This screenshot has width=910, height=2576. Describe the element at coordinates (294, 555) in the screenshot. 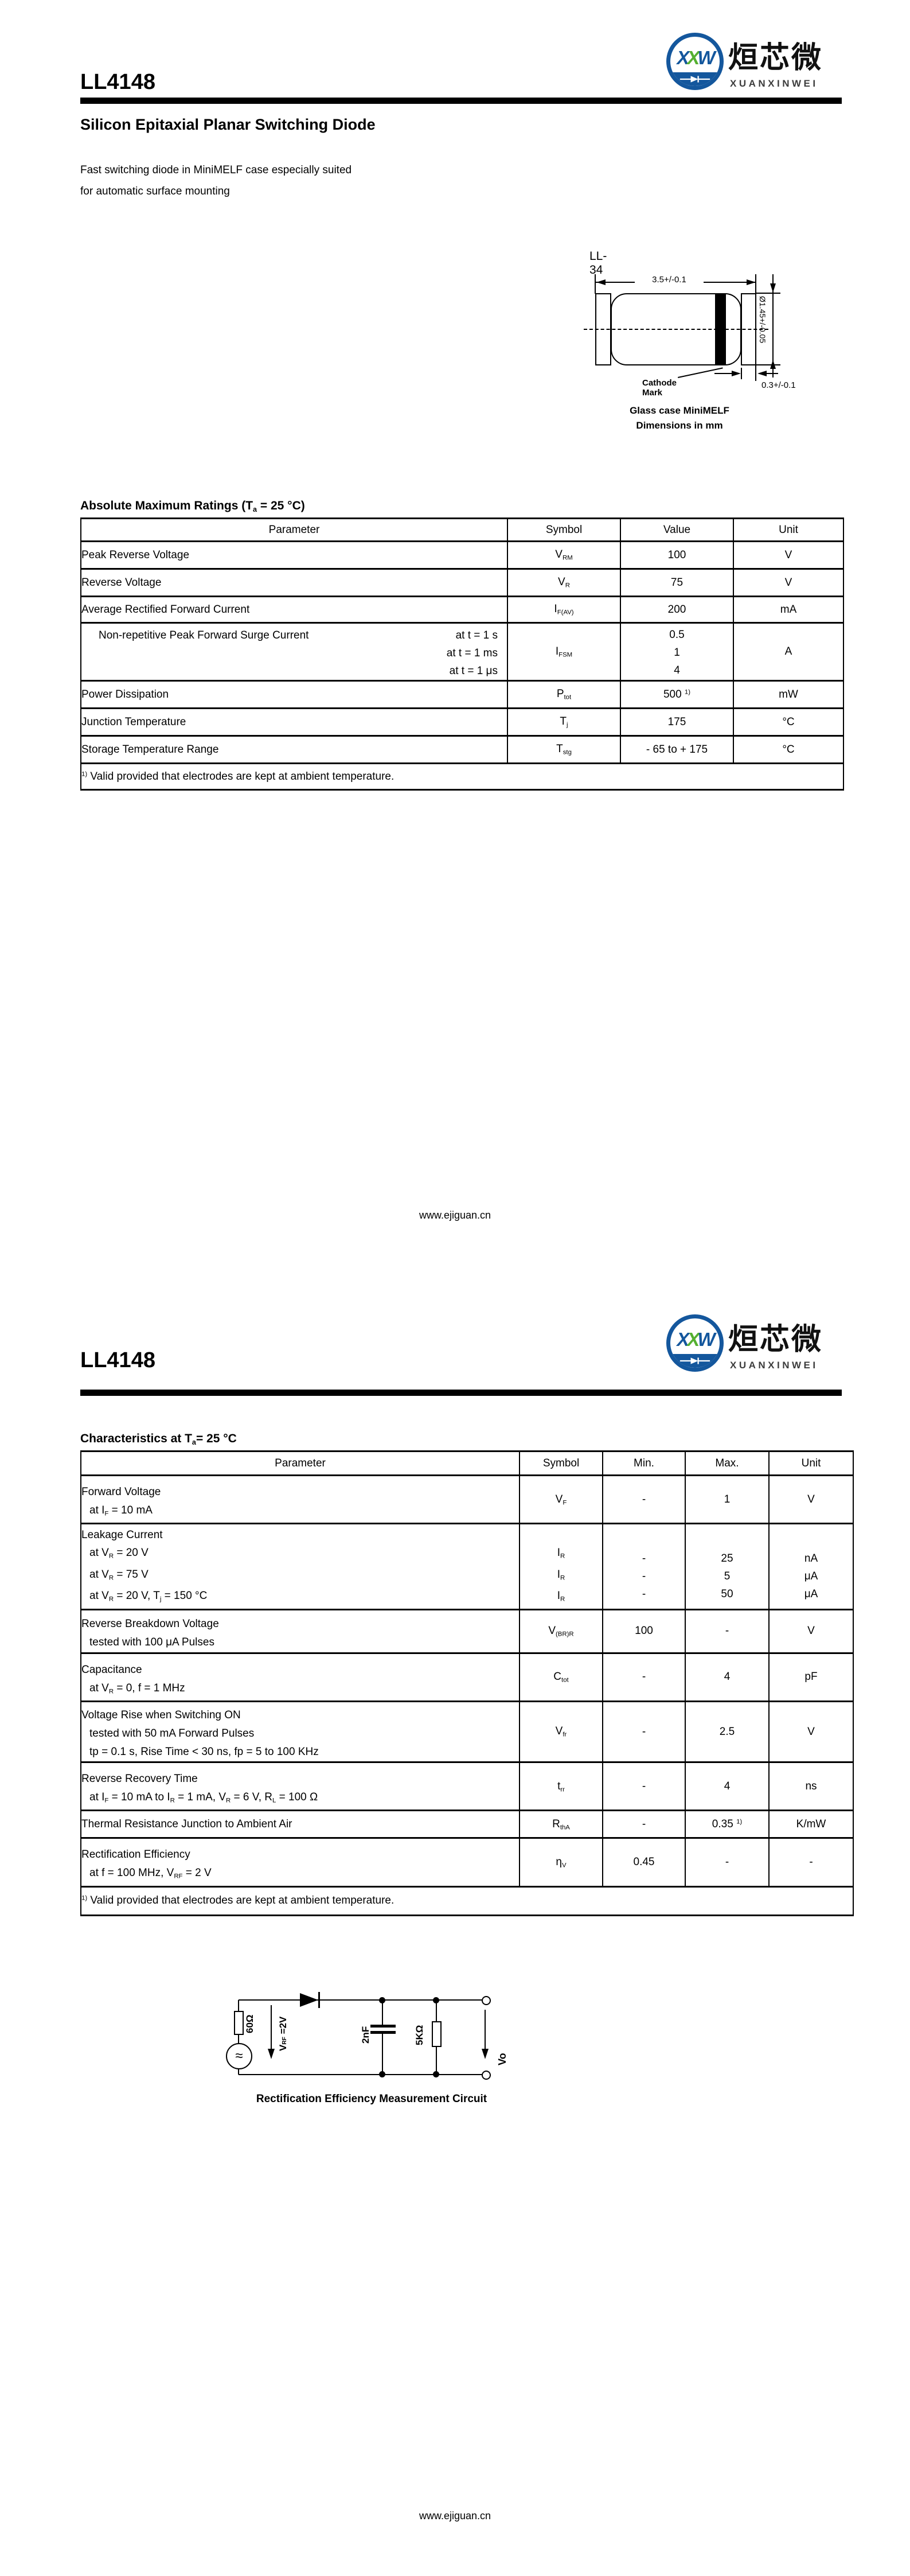

I see `cell-parameter: Peak Reverse Voltage` at that location.